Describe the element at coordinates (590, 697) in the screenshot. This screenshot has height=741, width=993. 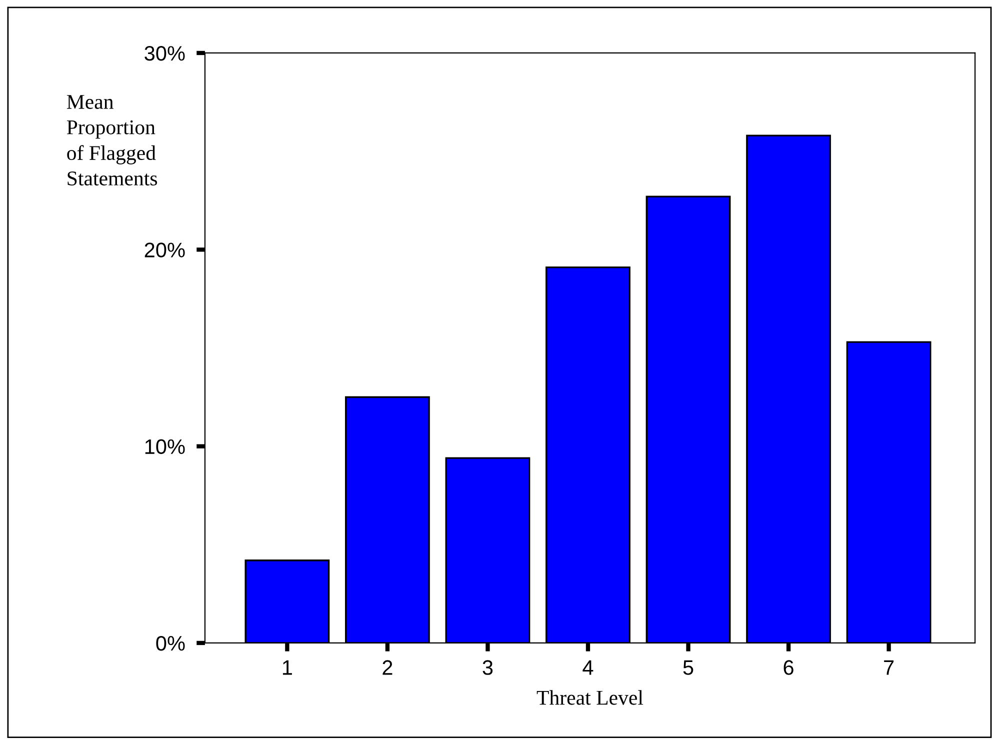
I see `x-axis-title: Threat Level` at that location.